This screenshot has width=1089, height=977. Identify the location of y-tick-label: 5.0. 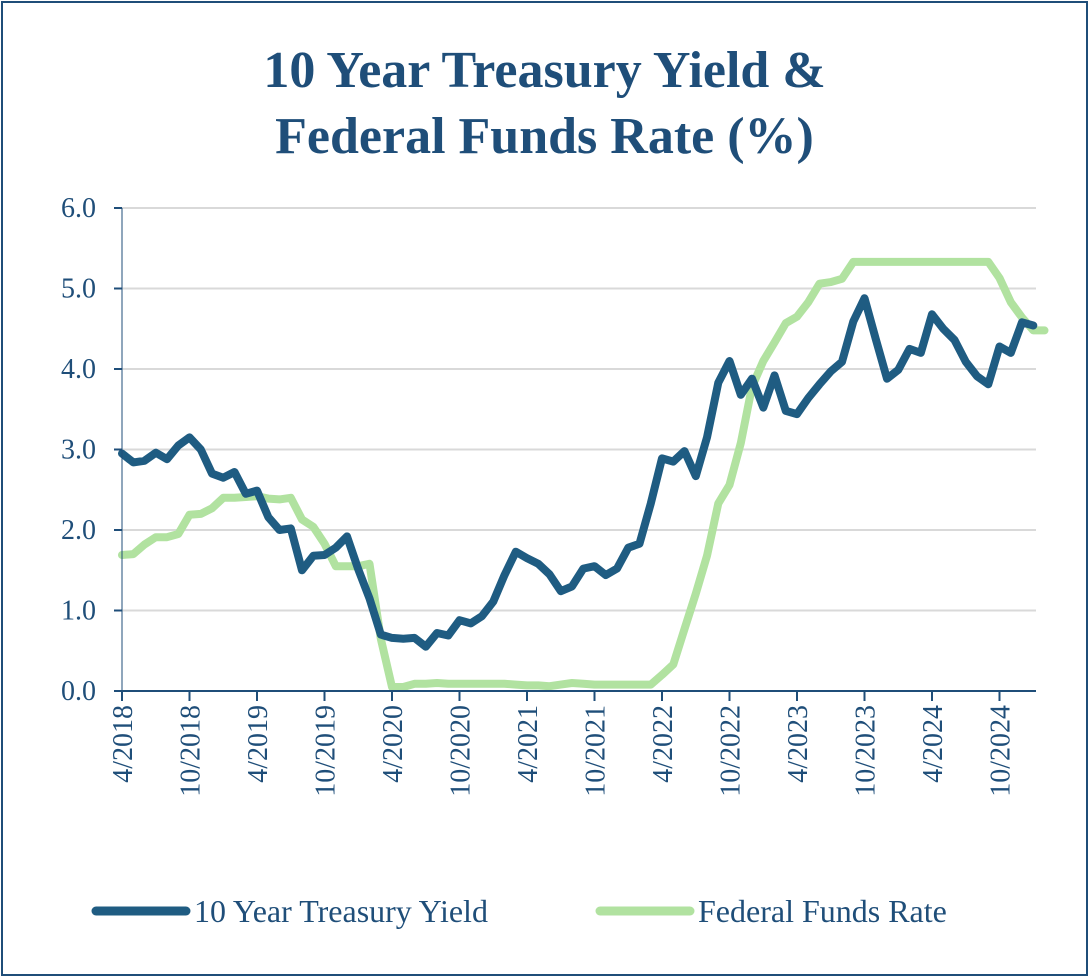
(78, 289).